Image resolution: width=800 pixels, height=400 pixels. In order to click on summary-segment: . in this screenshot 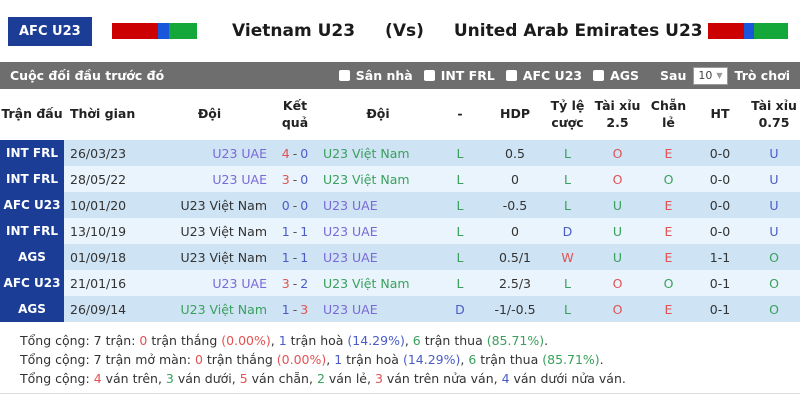, I will do `click(546, 340)`.